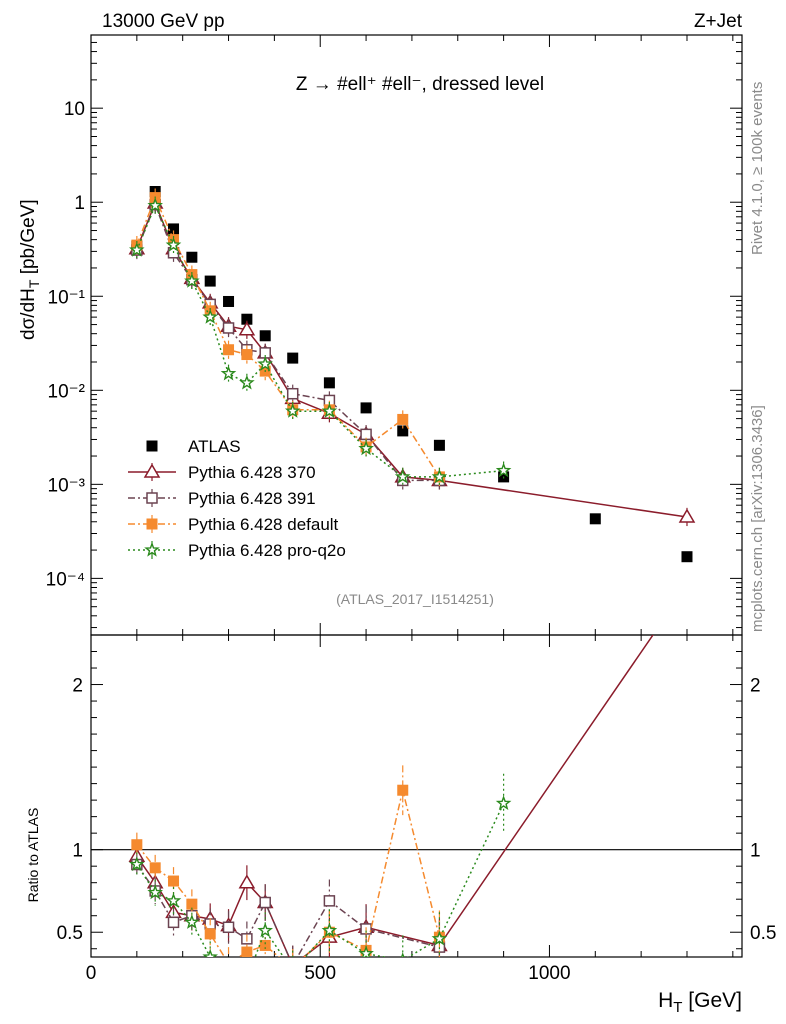 The image size is (786, 1024). Describe the element at coordinates (77, 686) in the screenshot. I see `ratio-y-tick-label: 2` at that location.